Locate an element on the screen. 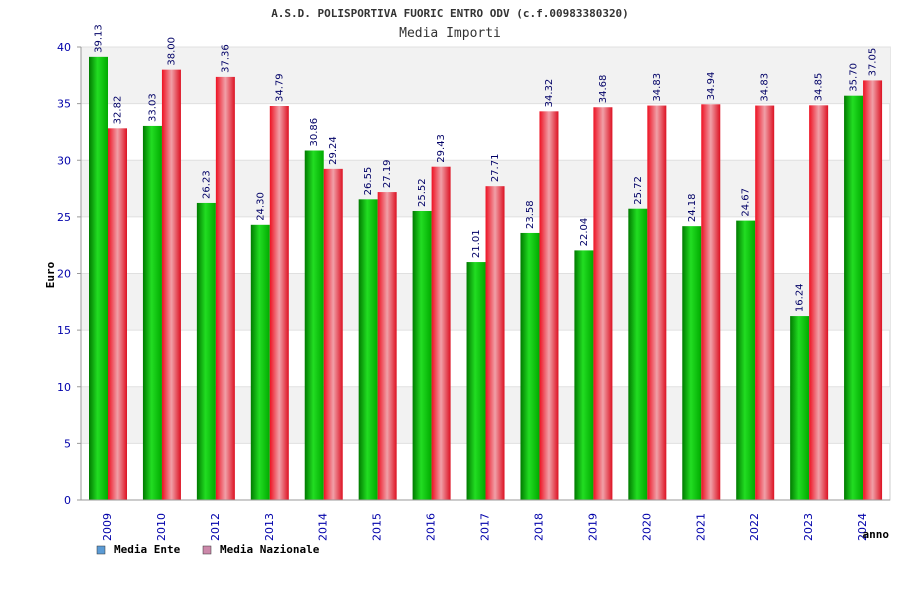  value-label: 34.94 is located at coordinates (711, 86).